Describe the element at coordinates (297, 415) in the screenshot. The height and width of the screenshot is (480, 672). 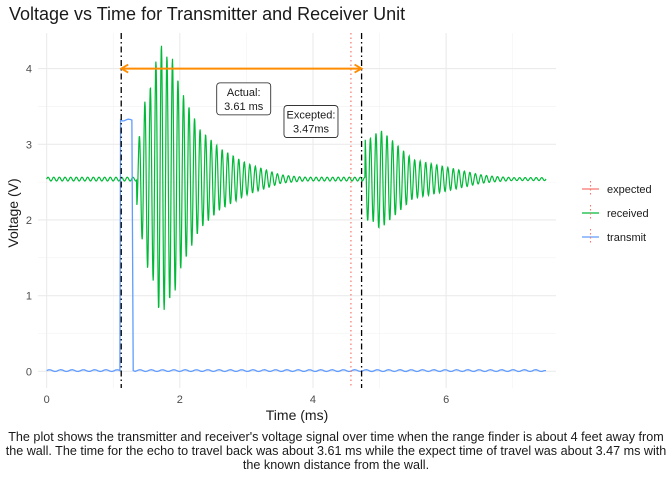
I see `x-axis-title: Time (ms)` at that location.